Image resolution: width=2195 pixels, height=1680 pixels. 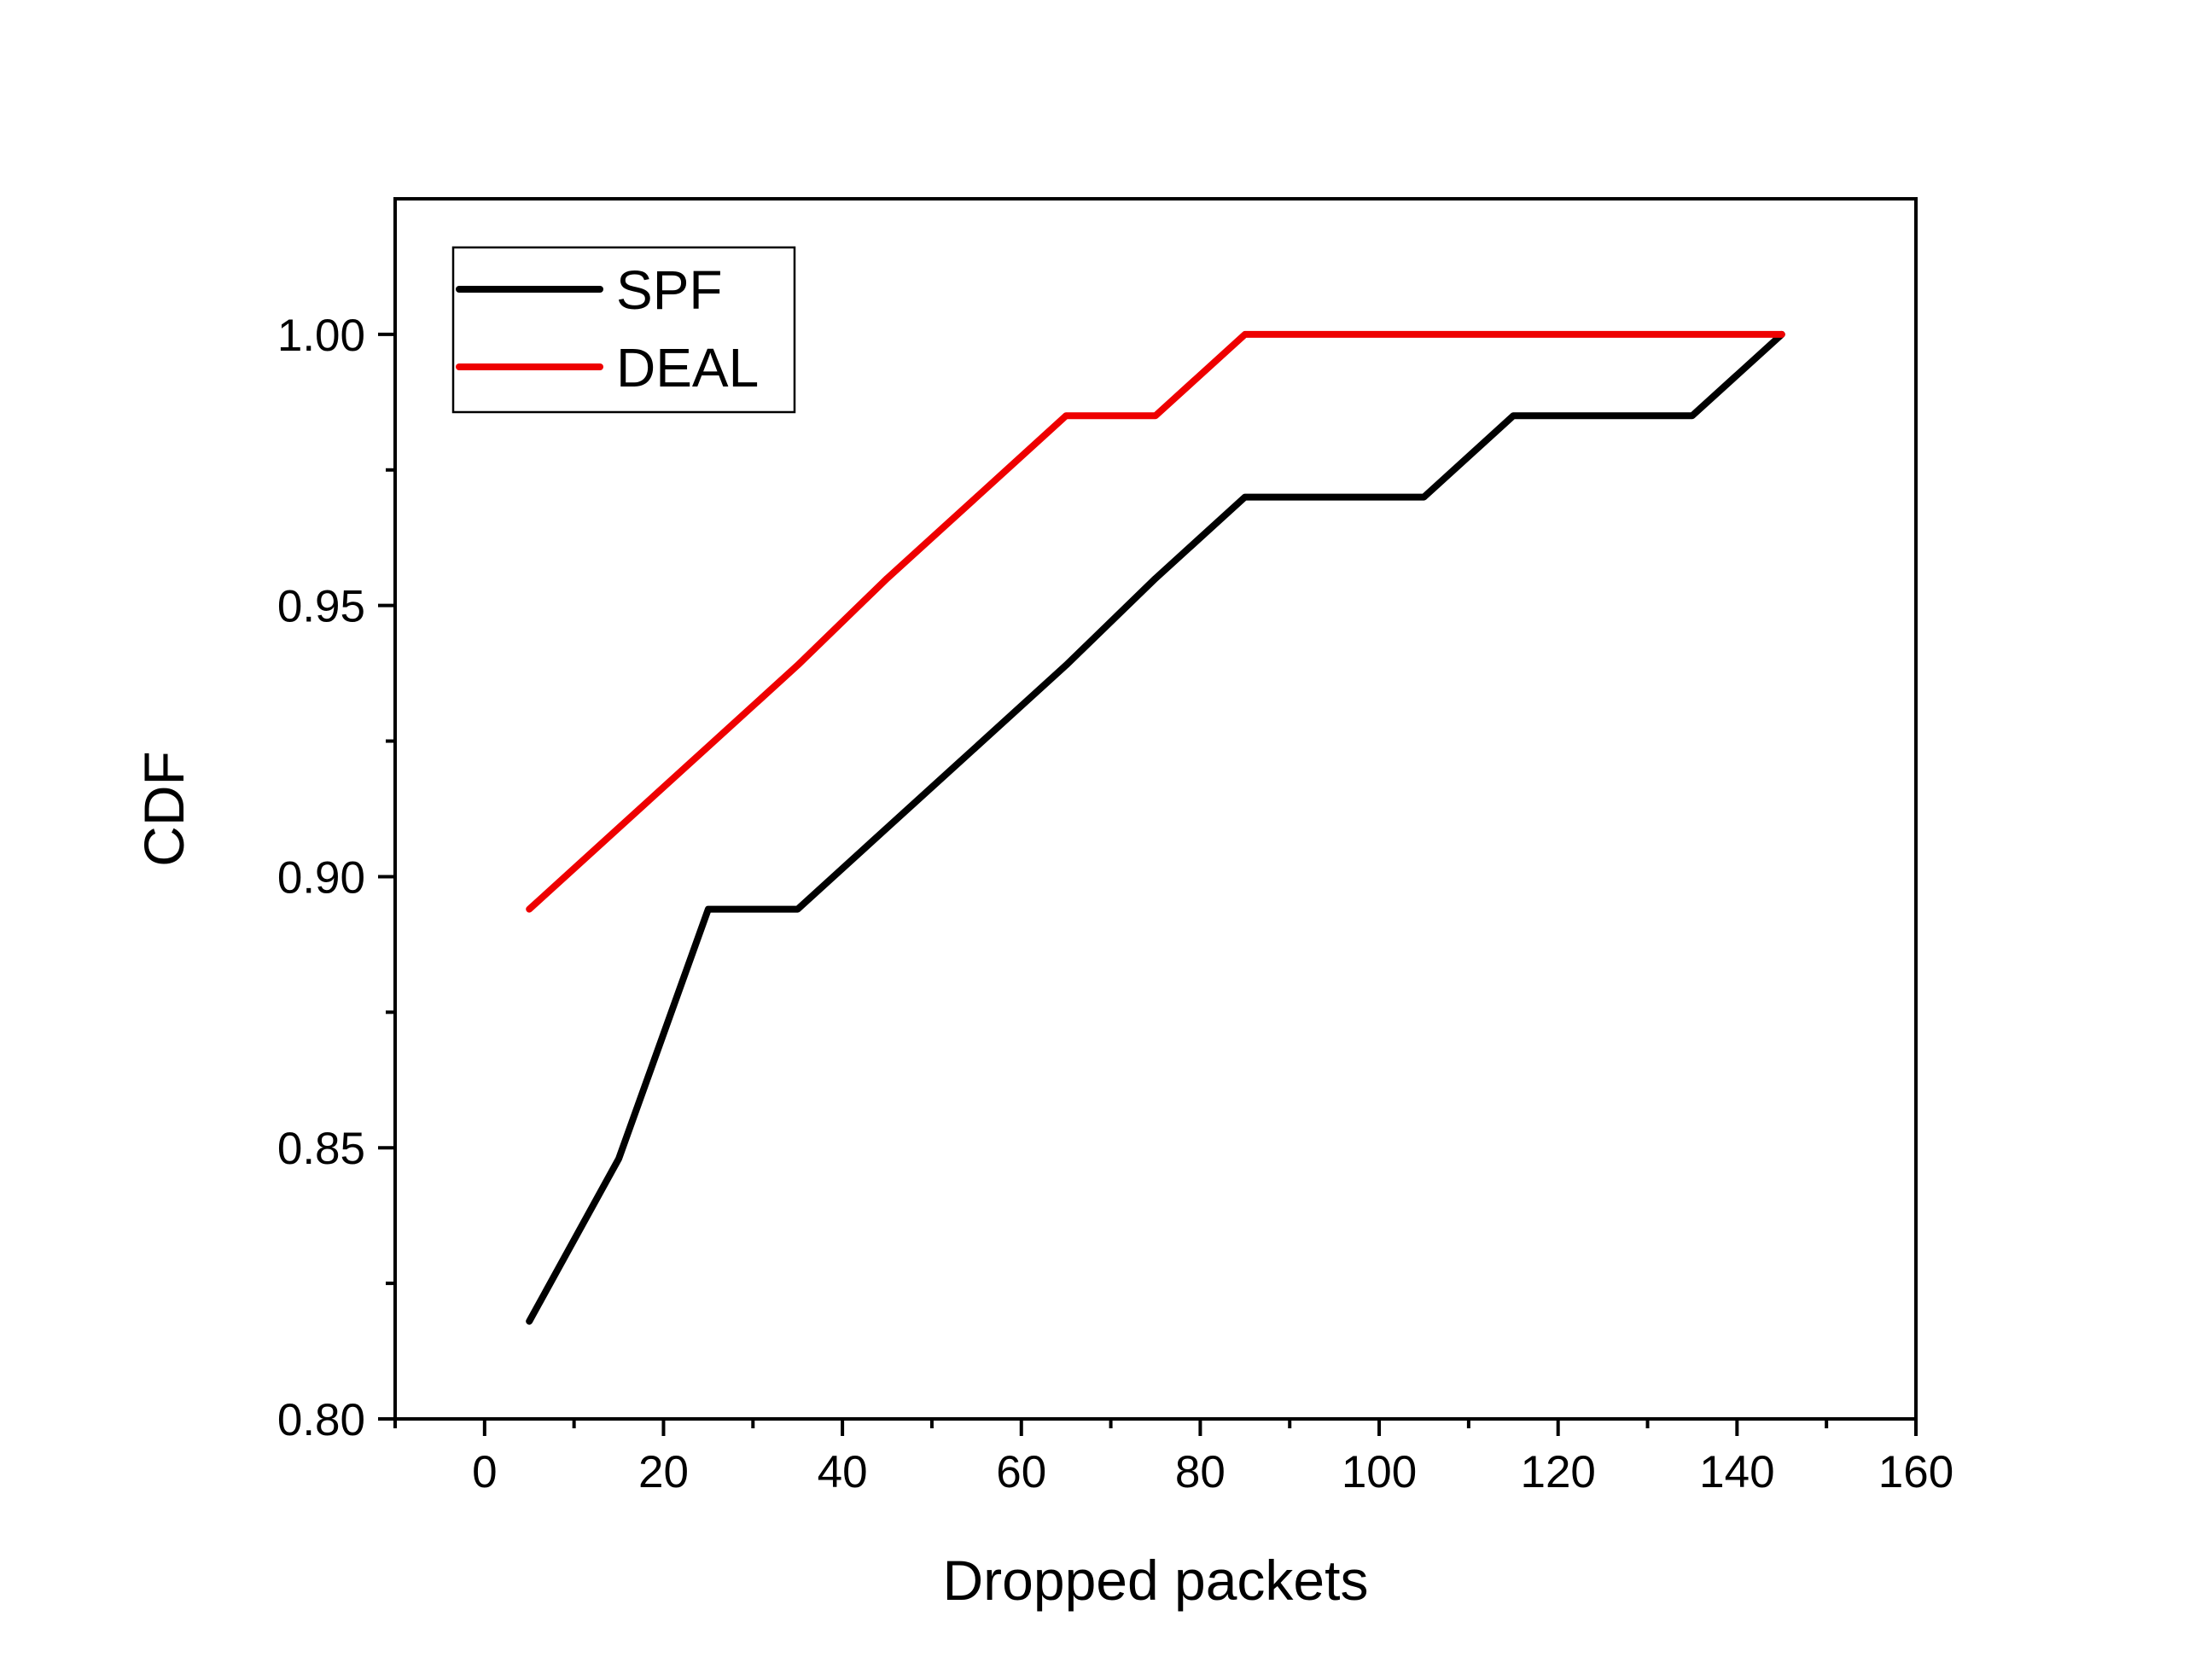 What do you see at coordinates (1915, 1472) in the screenshot?
I see `x-tick-label: 160` at bounding box center [1915, 1472].